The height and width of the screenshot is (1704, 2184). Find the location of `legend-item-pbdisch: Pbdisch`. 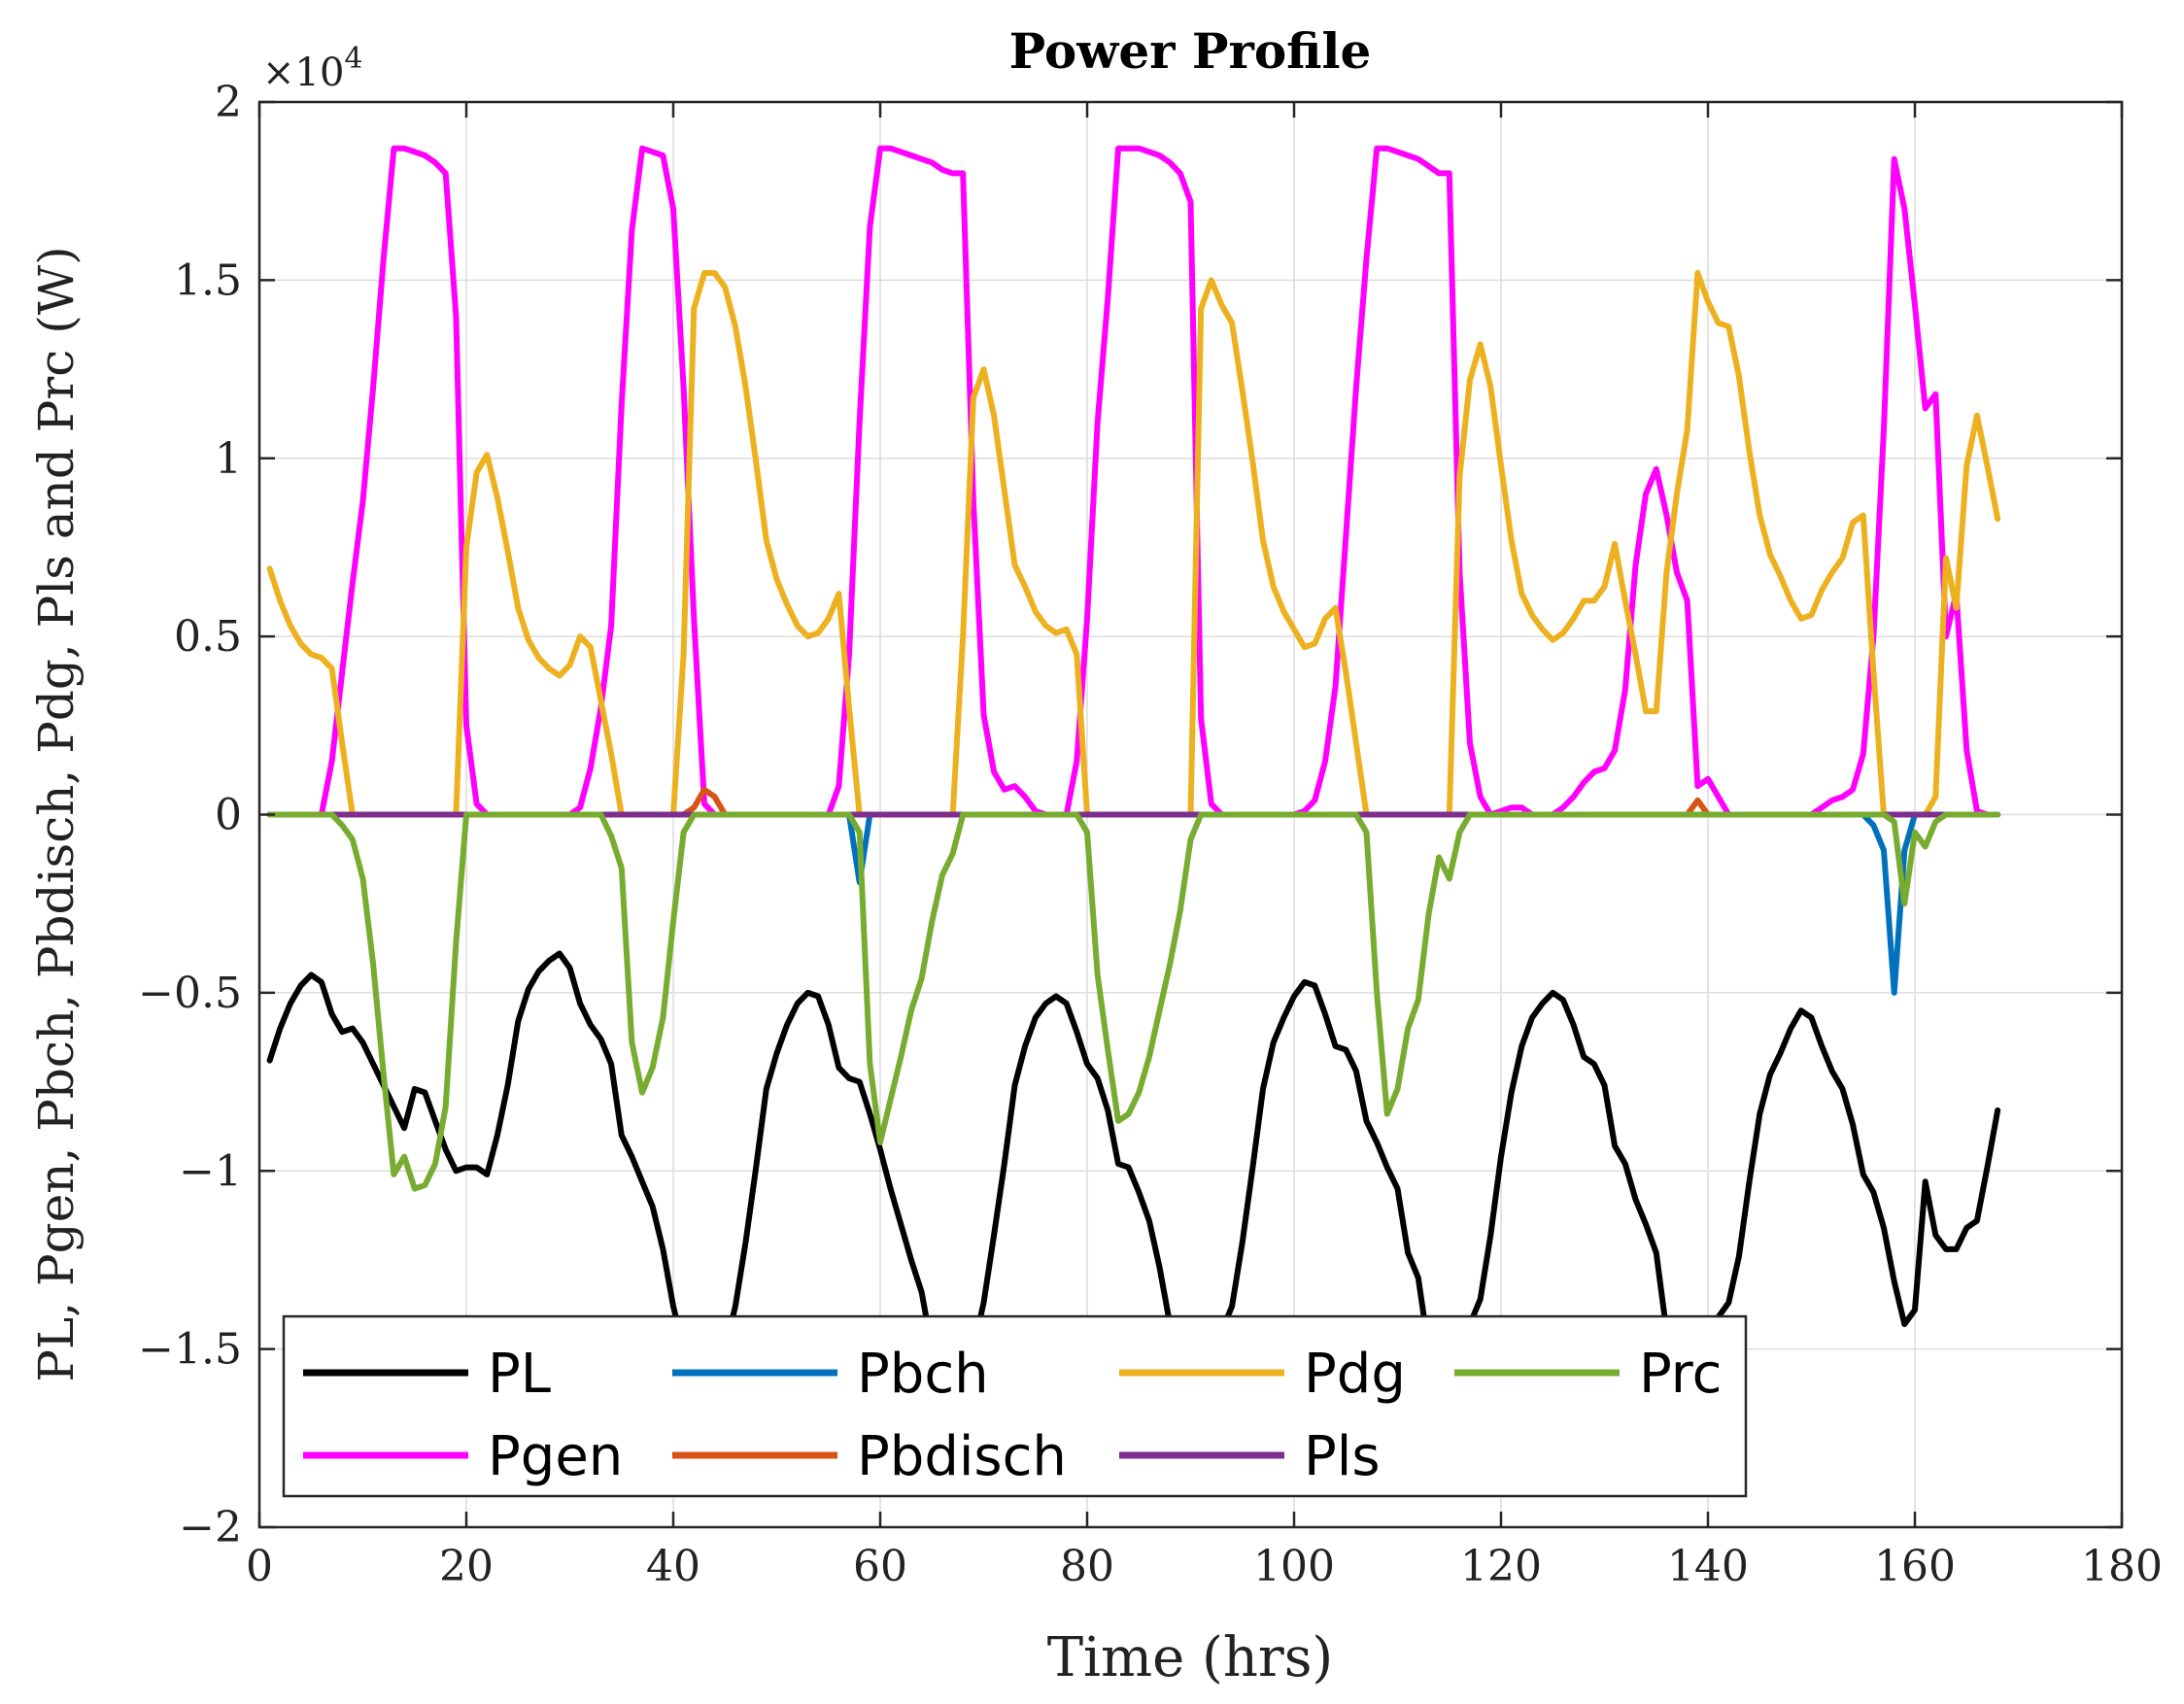

legend-item-pbdisch: Pbdisch is located at coordinates (869, 1456).